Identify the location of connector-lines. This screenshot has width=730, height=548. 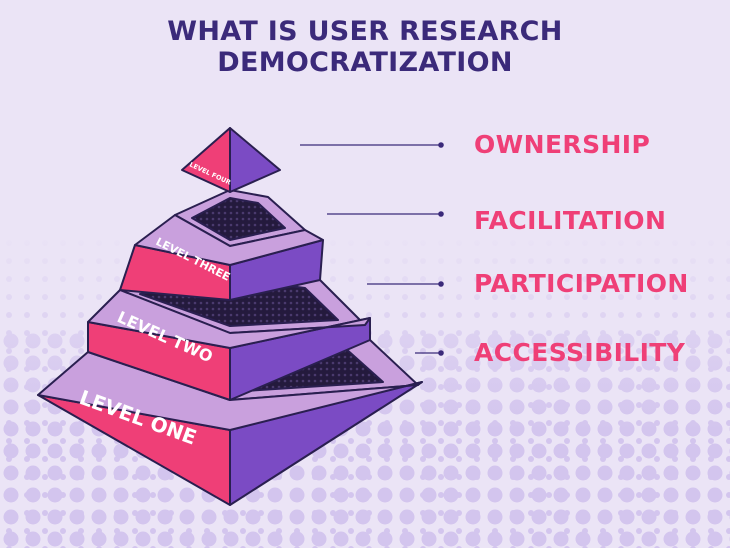
(372, 249).